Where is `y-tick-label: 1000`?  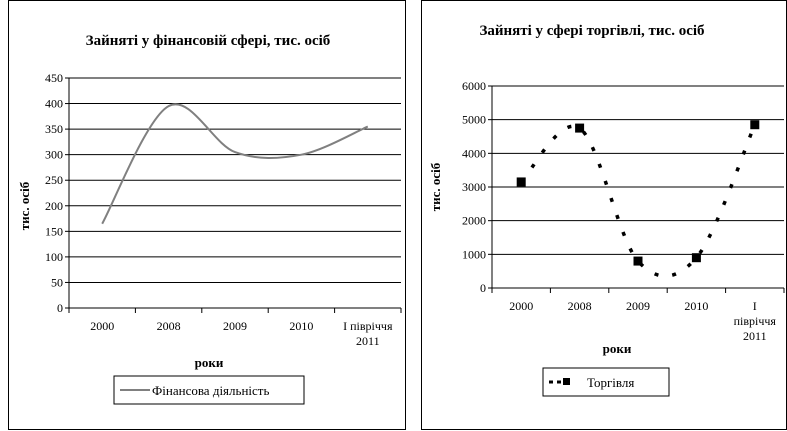 y-tick-label: 1000 is located at coordinates (474, 254).